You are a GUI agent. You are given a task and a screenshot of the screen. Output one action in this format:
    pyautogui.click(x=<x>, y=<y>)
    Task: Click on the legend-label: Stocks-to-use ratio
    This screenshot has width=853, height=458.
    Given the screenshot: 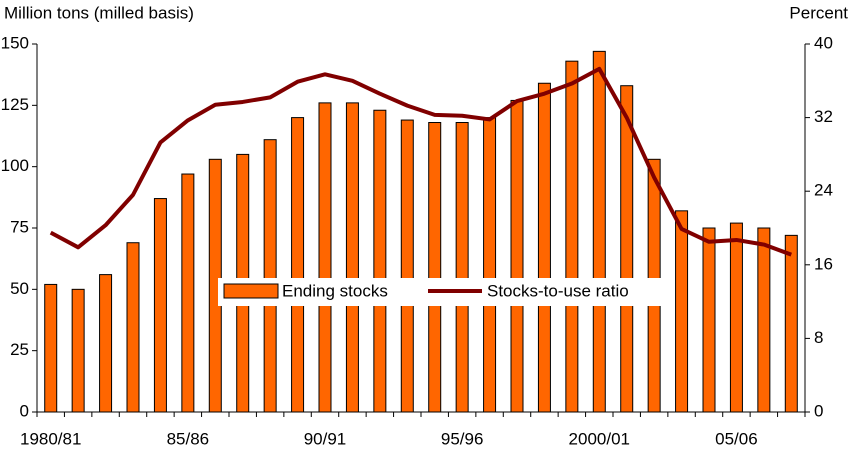 What is the action you would take?
    pyautogui.click(x=558, y=290)
    